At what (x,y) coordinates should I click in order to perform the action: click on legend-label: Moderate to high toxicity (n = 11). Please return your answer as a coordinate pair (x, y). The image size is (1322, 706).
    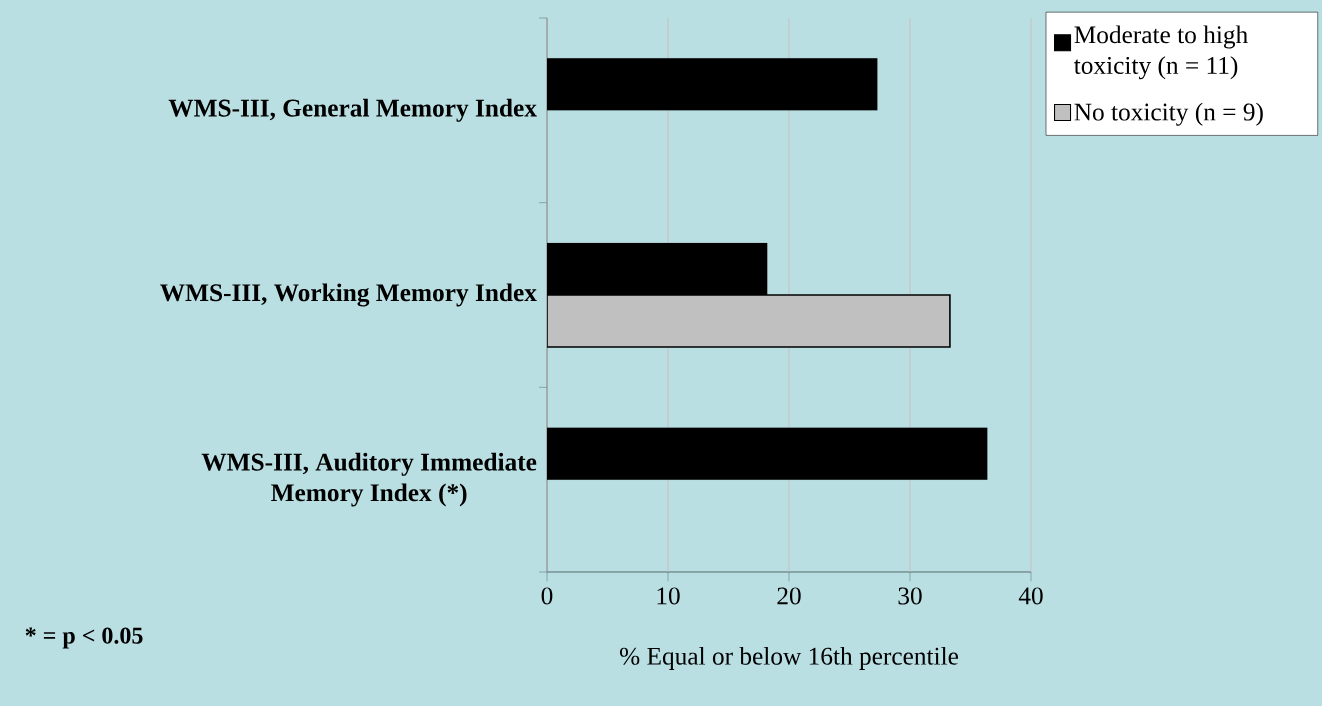
    Looking at the image, I should click on (1160, 52).